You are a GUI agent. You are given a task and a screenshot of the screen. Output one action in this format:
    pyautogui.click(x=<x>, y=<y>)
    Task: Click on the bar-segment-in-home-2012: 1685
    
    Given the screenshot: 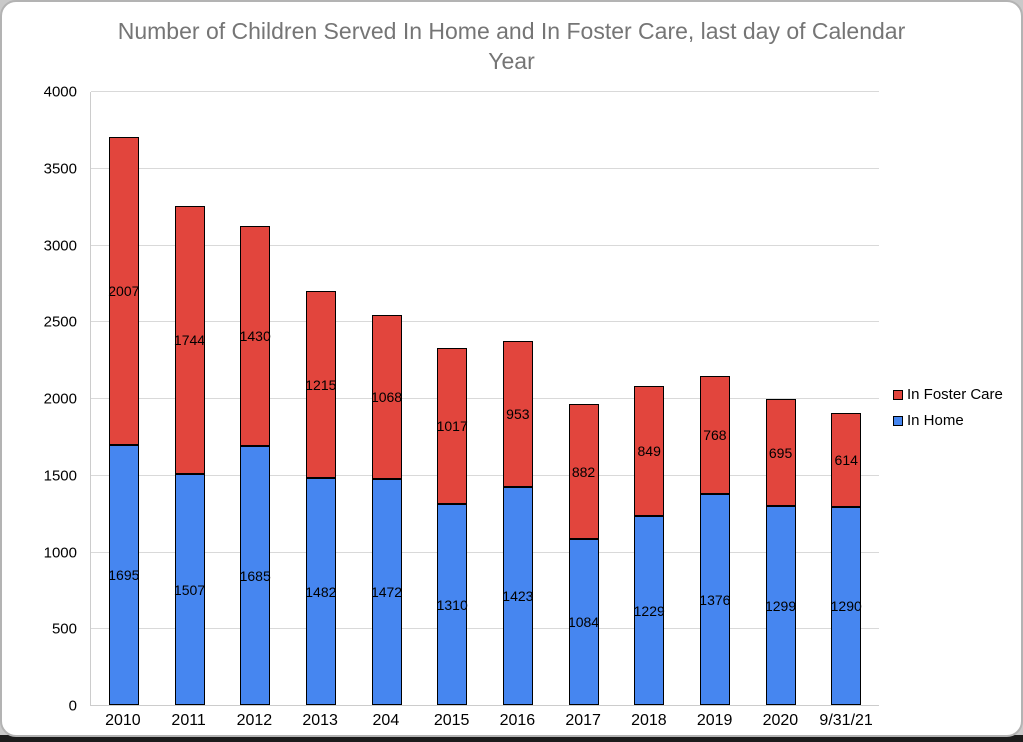 What is the action you would take?
    pyautogui.click(x=255, y=575)
    